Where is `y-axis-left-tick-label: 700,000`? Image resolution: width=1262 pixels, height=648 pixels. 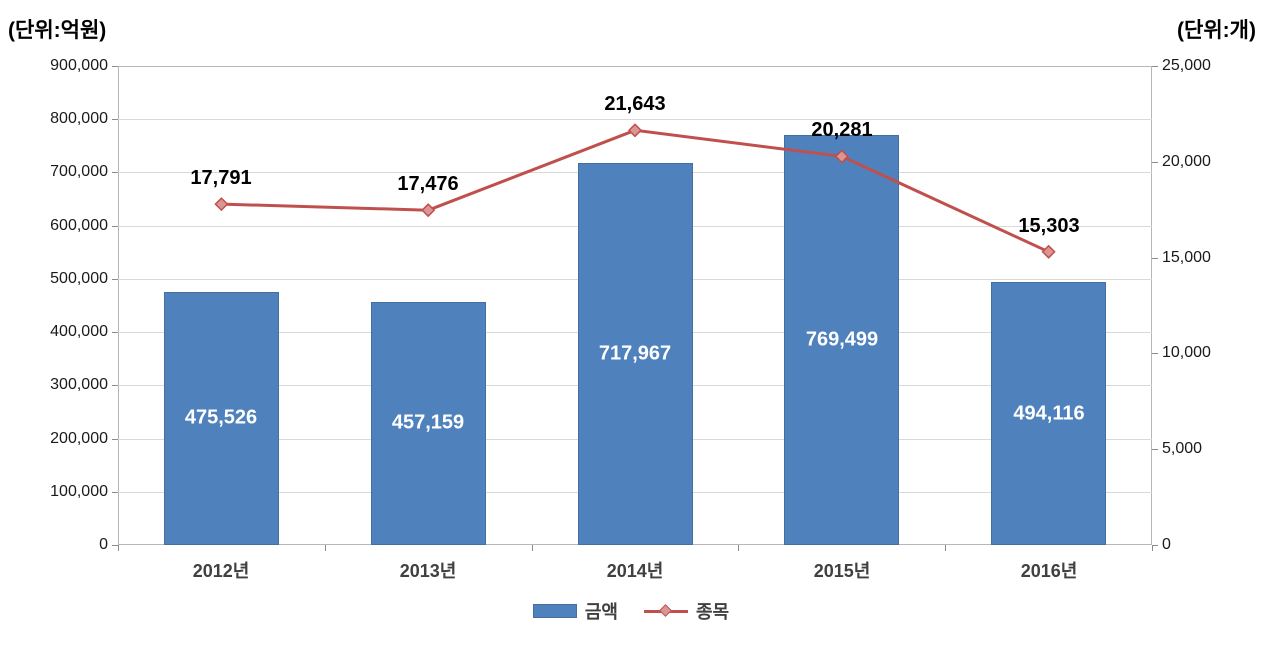 y-axis-left-tick-label: 700,000 is located at coordinates (79, 171).